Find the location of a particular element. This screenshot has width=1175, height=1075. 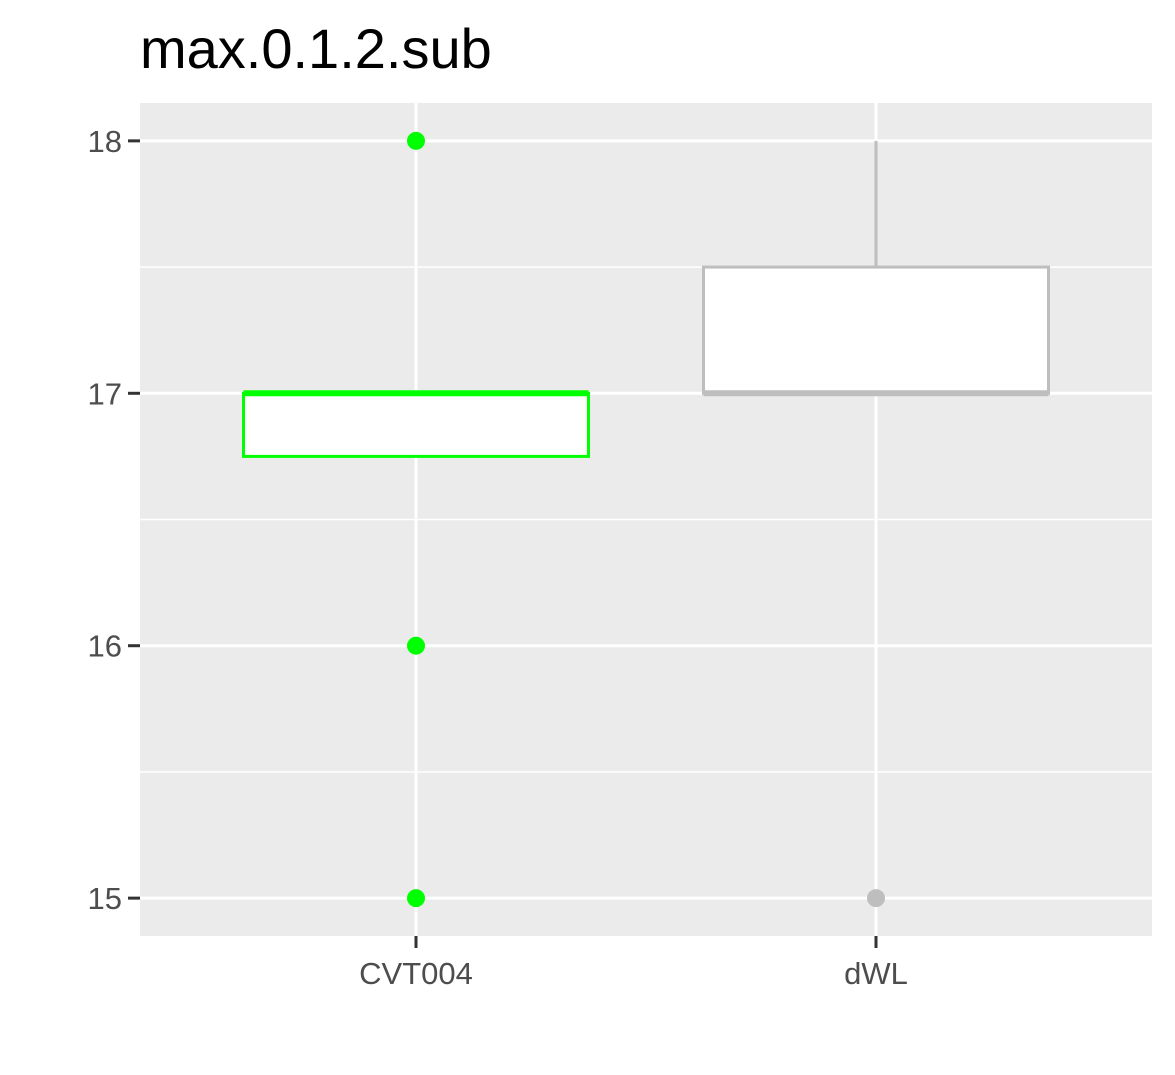

x-tick-label: dWL is located at coordinates (876, 973).